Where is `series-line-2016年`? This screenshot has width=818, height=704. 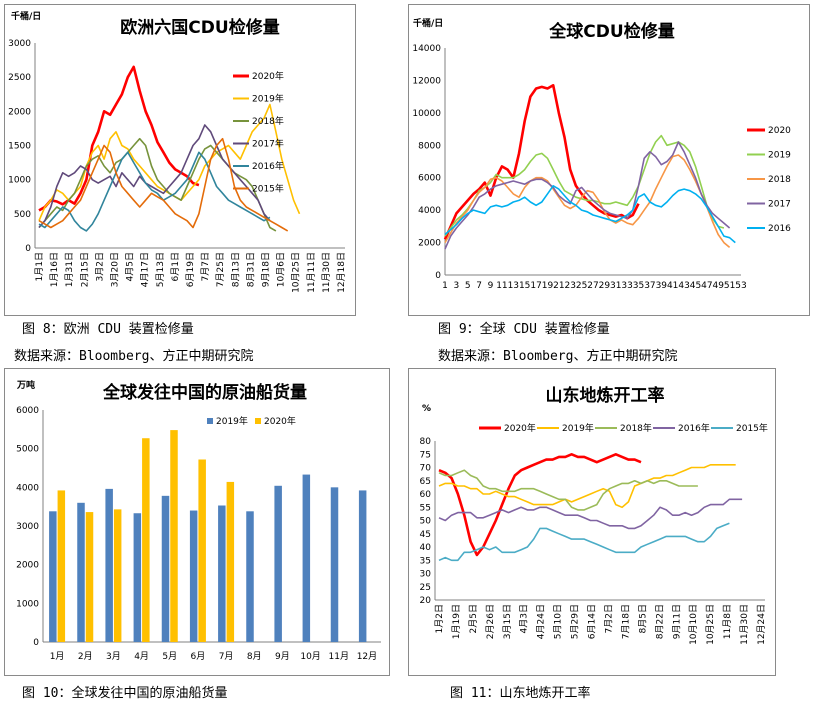 series-line-2016年 is located at coordinates (590, 514).